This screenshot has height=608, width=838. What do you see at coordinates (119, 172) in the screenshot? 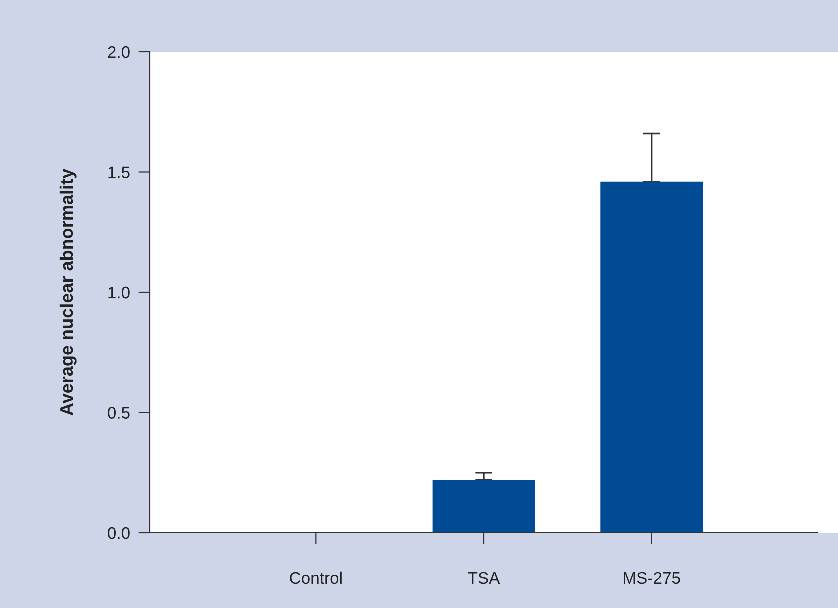
I see `y-tick-label: 1.5` at bounding box center [119, 172].